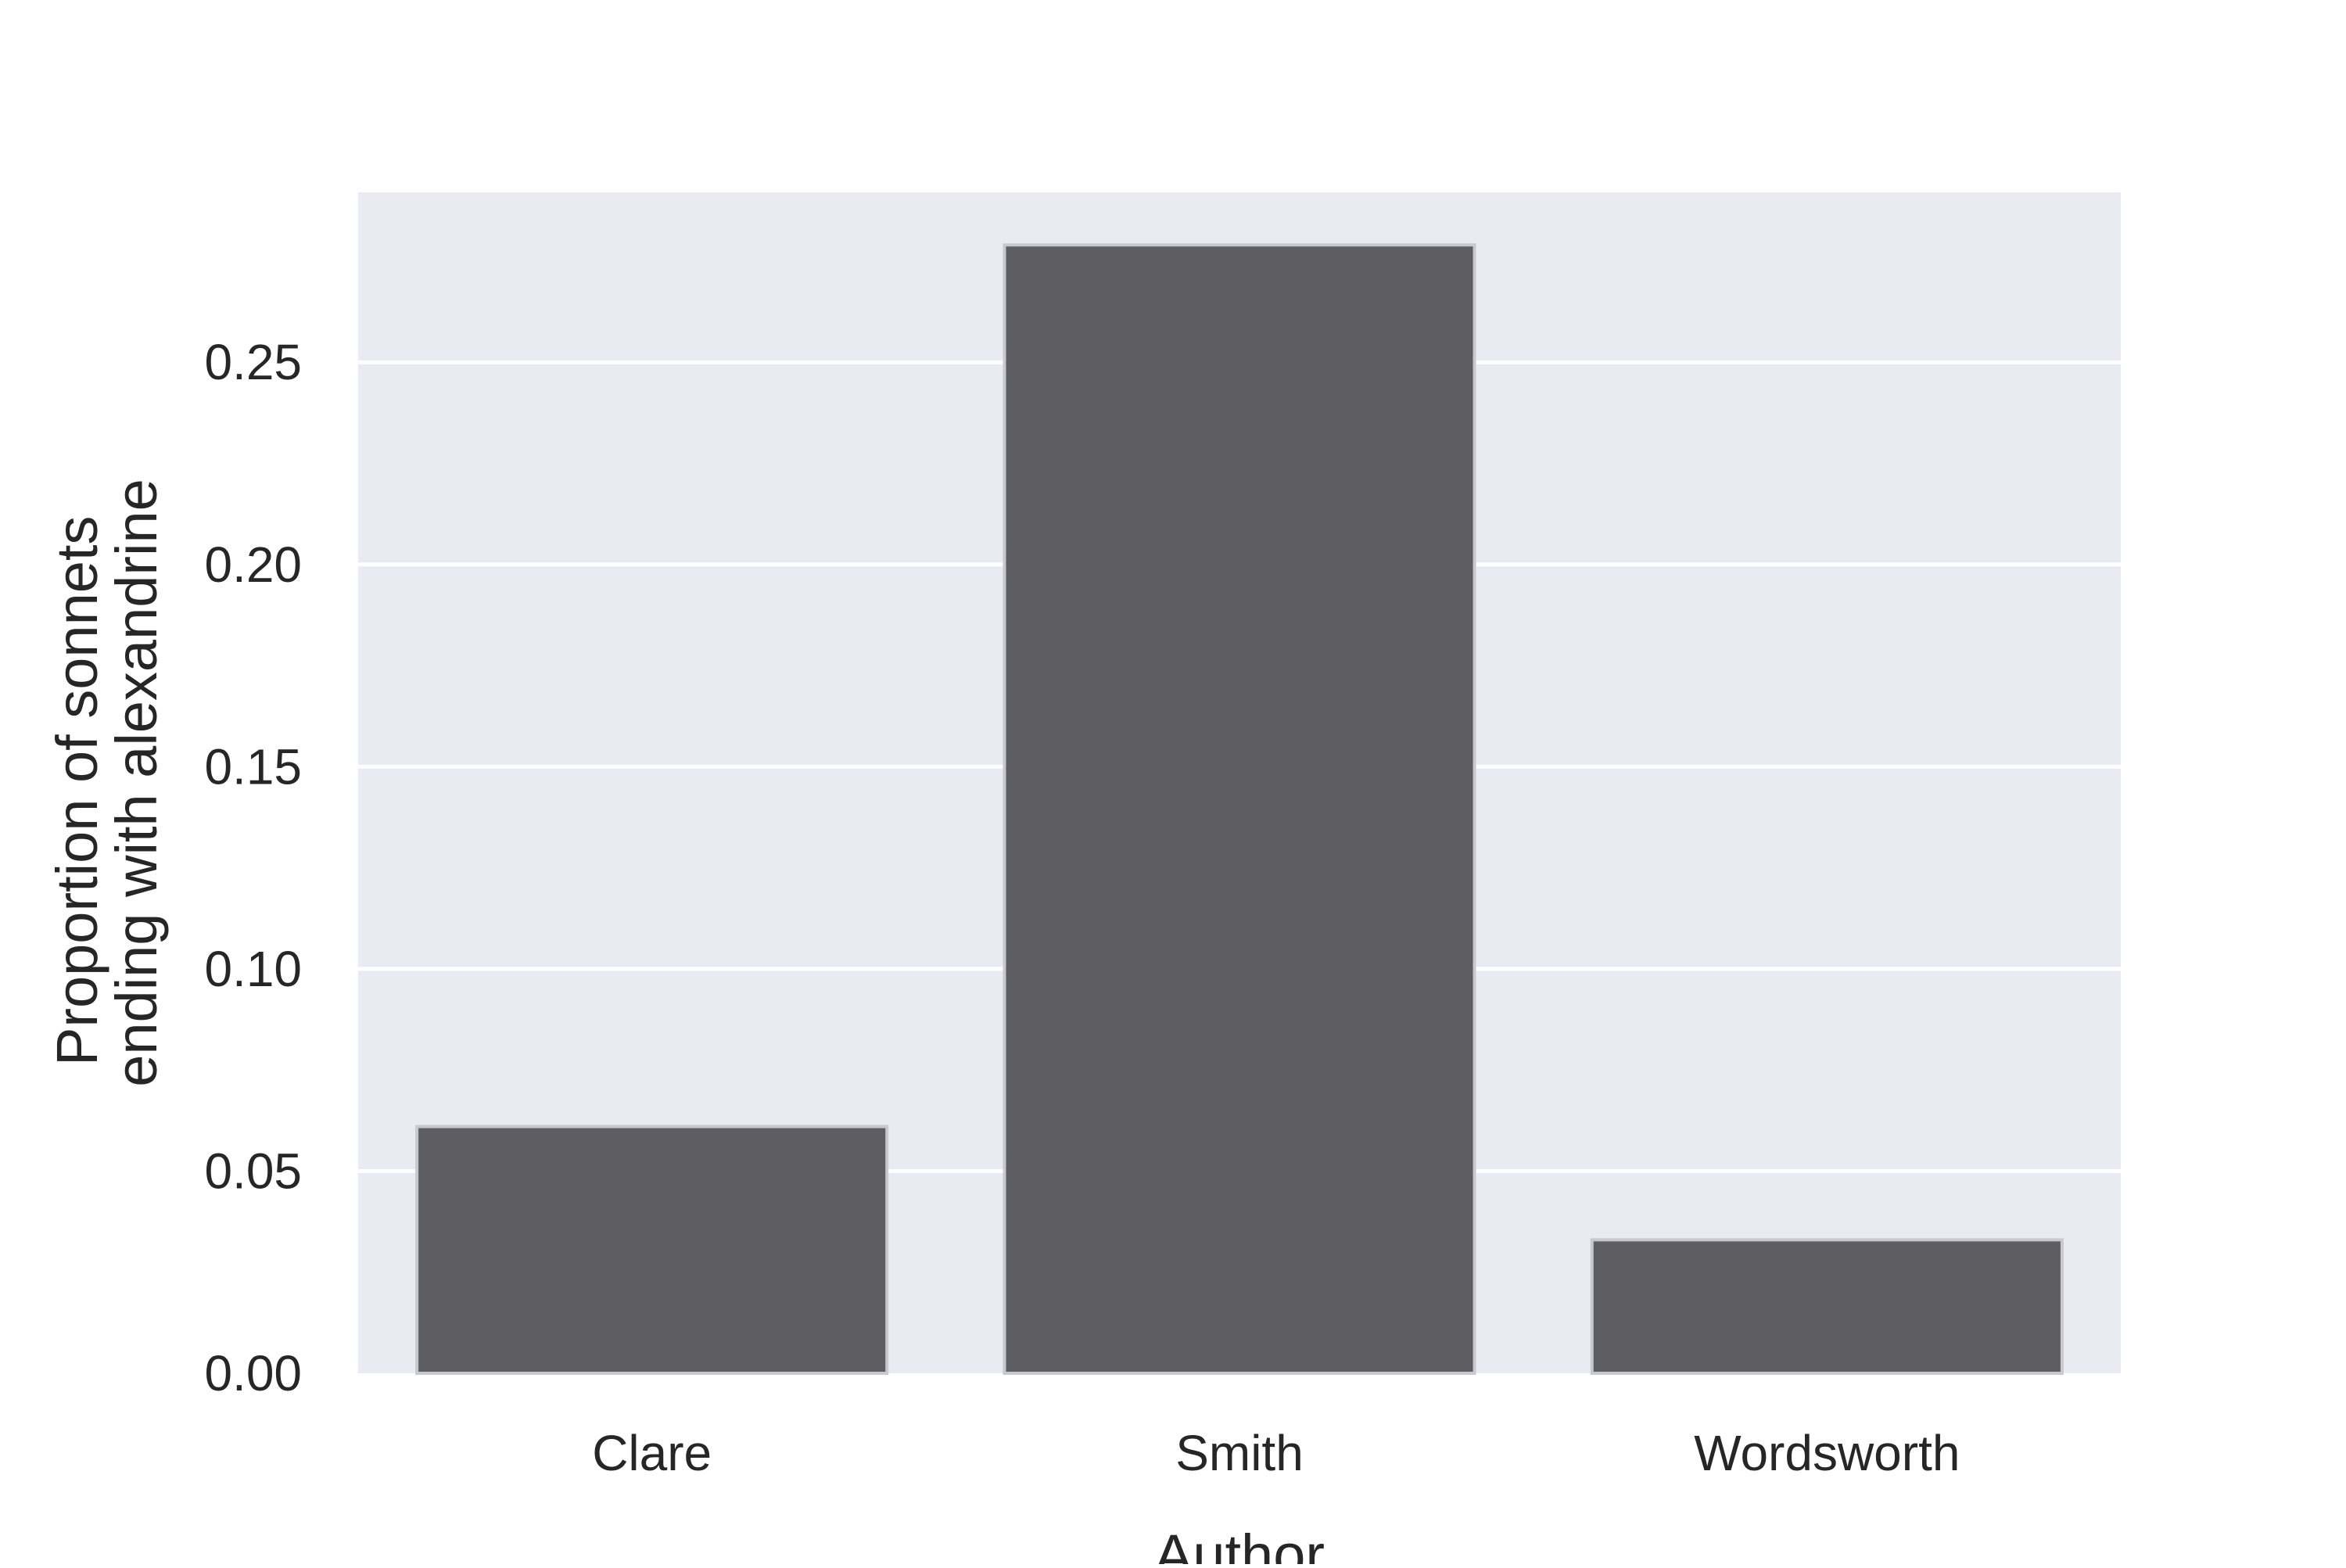 The image size is (2346, 1568). I want to click on x-tick-labels: Clare Smith Wordsworth, so click(1276, 1453).